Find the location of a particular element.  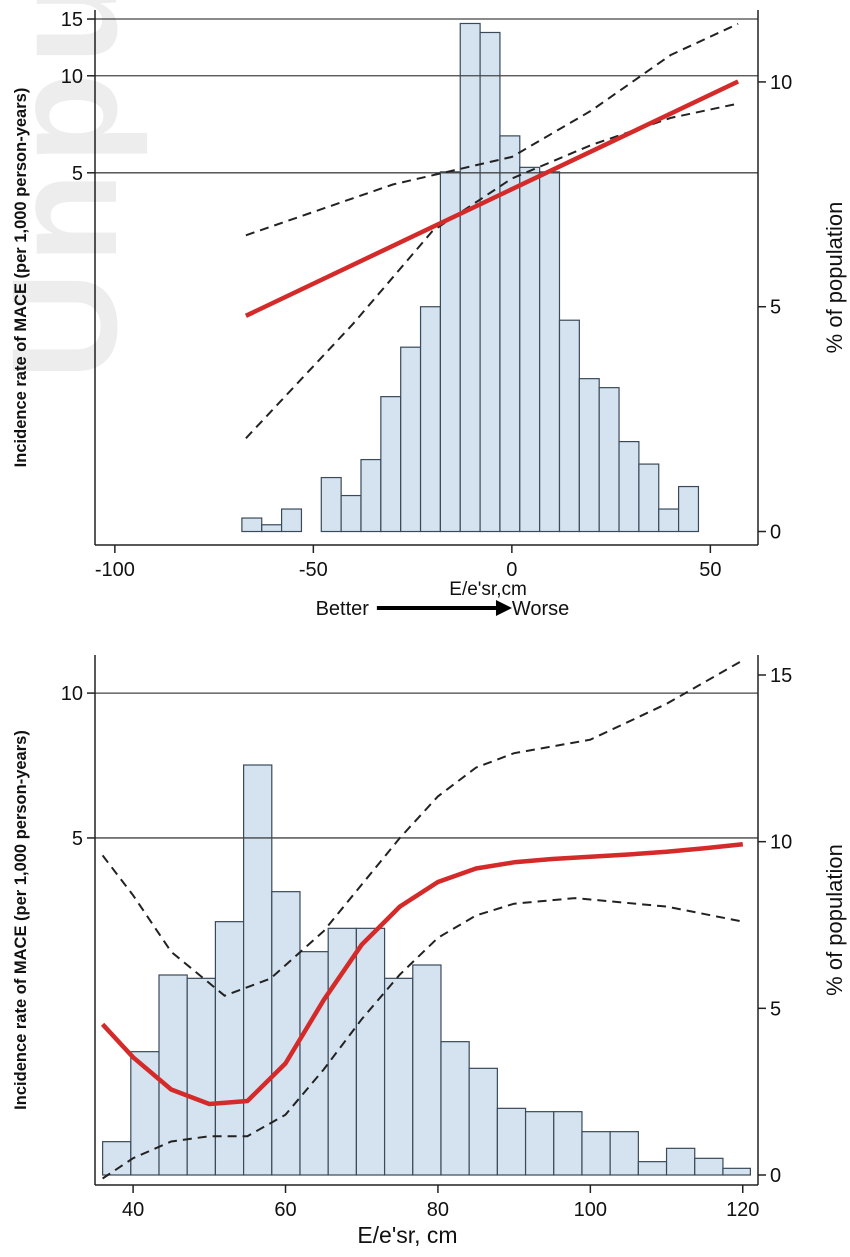

x-tick-label: 60 is located at coordinates (285, 1210).